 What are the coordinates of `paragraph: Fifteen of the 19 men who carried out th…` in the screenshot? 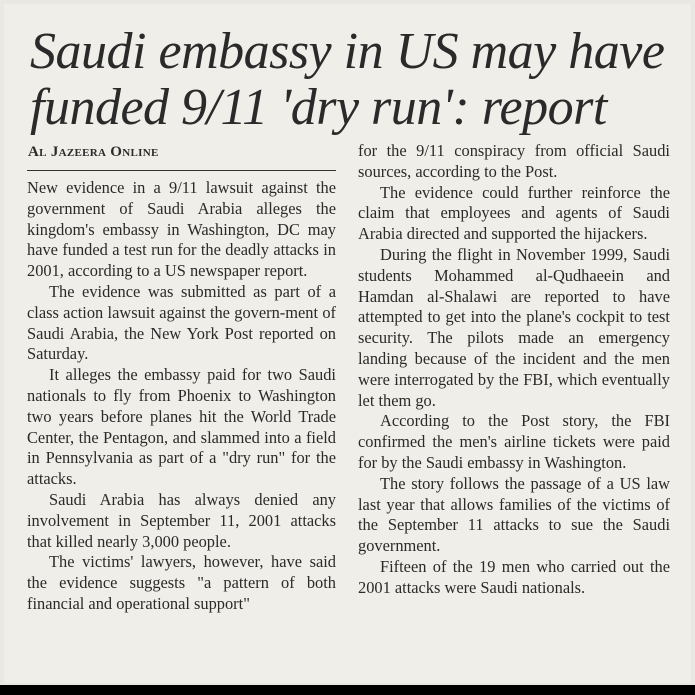 It's located at (514, 576).